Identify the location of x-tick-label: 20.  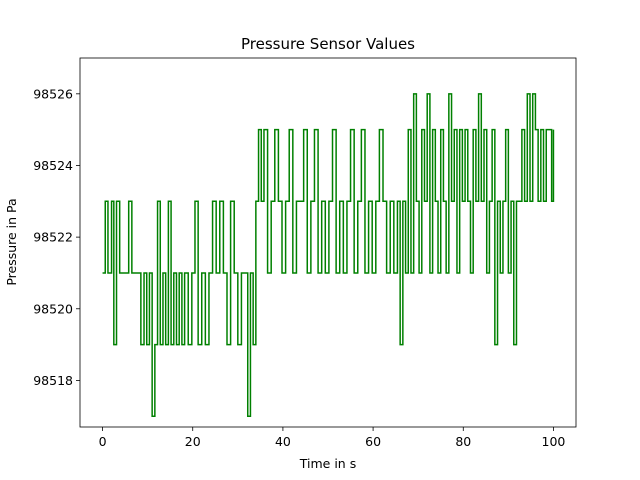
(193, 441).